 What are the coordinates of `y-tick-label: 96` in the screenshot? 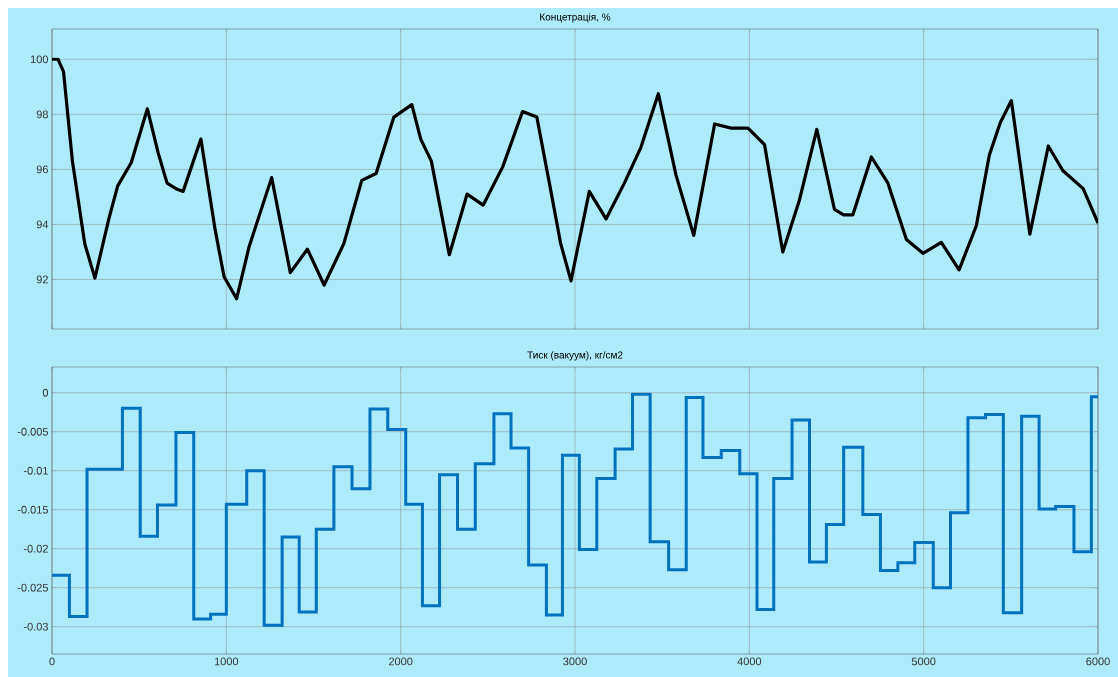 It's located at (42, 169).